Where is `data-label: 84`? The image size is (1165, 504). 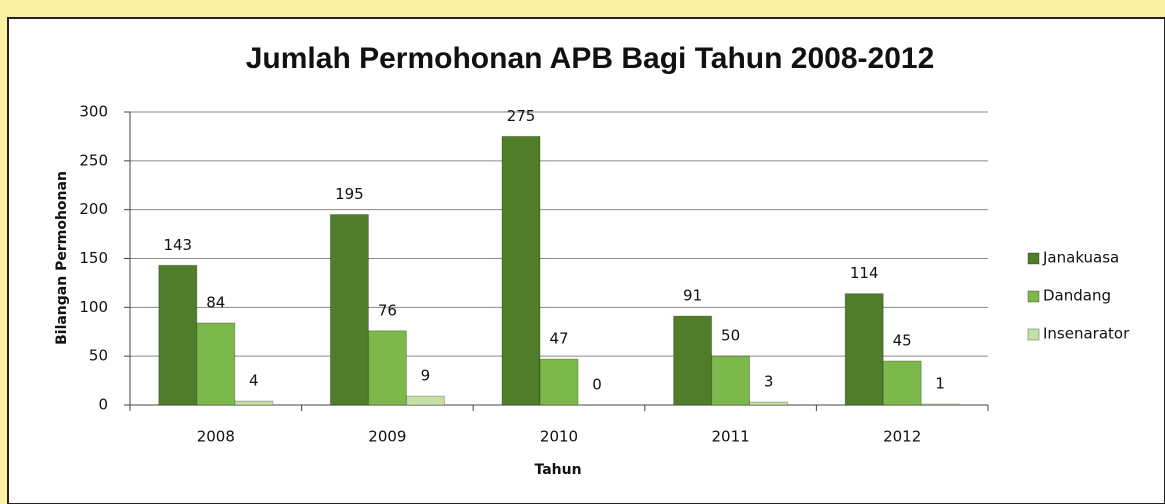 data-label: 84 is located at coordinates (215, 302).